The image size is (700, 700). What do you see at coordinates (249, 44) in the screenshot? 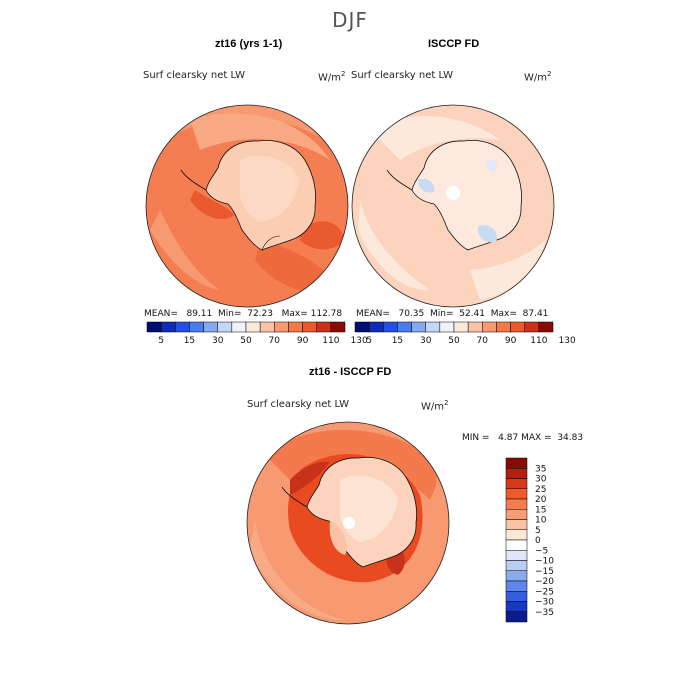
I see `panel1-title: zt16 (yrs 1-1)` at bounding box center [249, 44].